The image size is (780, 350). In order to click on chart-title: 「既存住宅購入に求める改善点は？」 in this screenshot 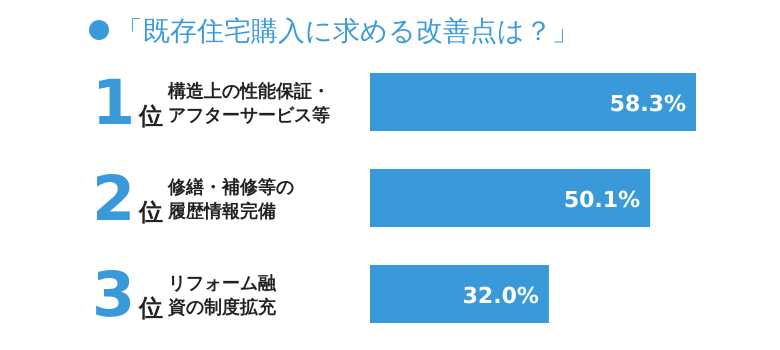, I will do `click(347, 31)`.